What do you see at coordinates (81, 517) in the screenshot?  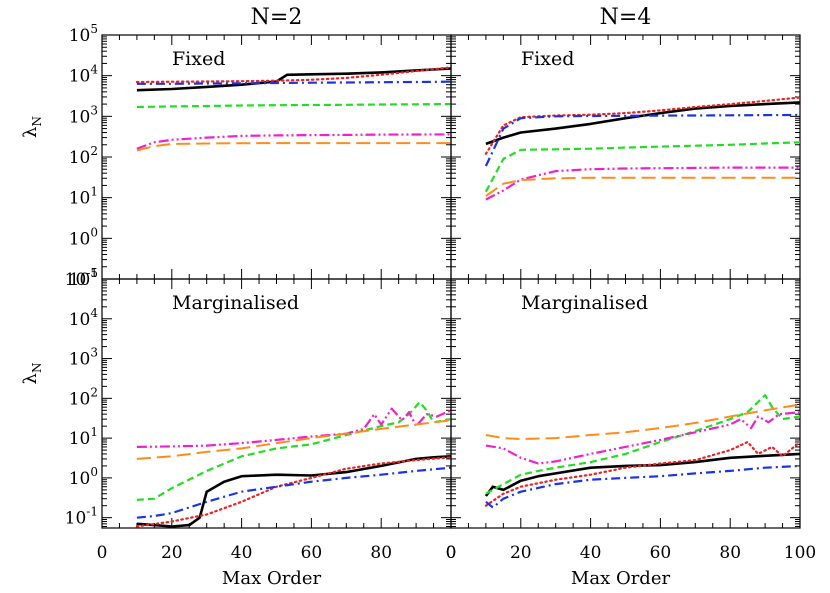 I see `panel-bottom-left-ytick-label: 10⁻¹` at bounding box center [81, 517].